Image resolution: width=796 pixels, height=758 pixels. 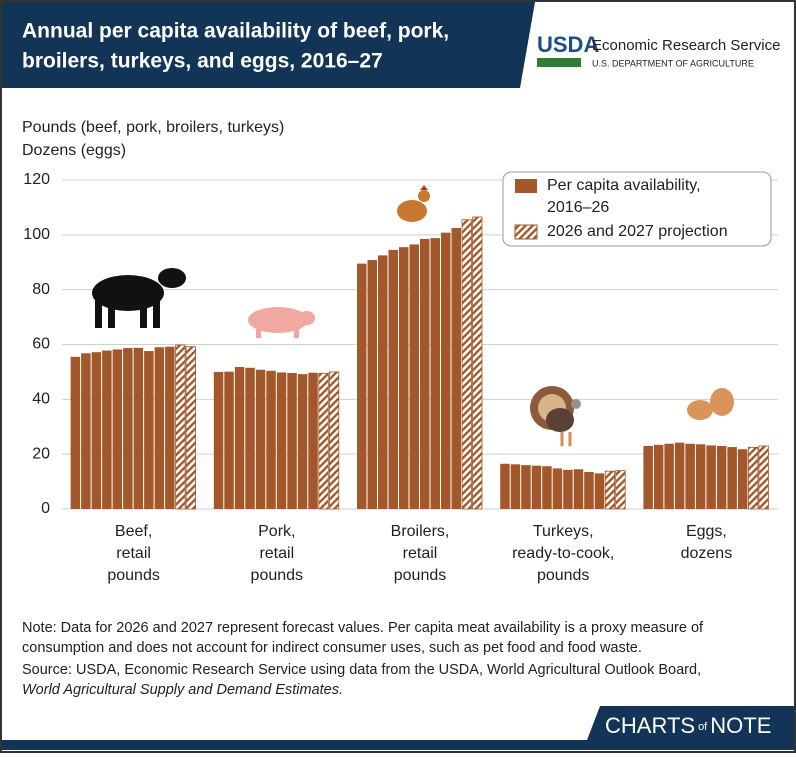 What do you see at coordinates (45, 508) in the screenshot?
I see `y-tick-label: 0` at bounding box center [45, 508].